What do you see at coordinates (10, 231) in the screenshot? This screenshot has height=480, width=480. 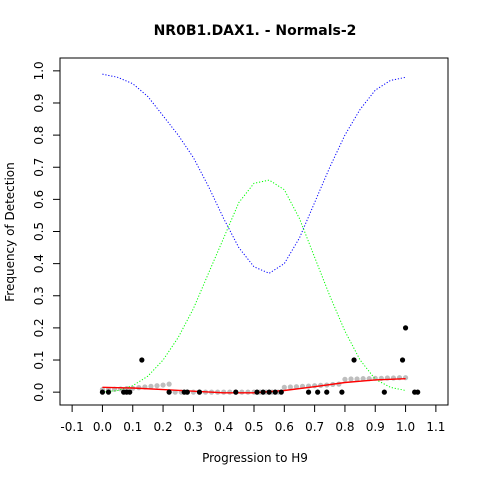 I see `y-axis-title: Frequency of Detection` at bounding box center [10, 231].